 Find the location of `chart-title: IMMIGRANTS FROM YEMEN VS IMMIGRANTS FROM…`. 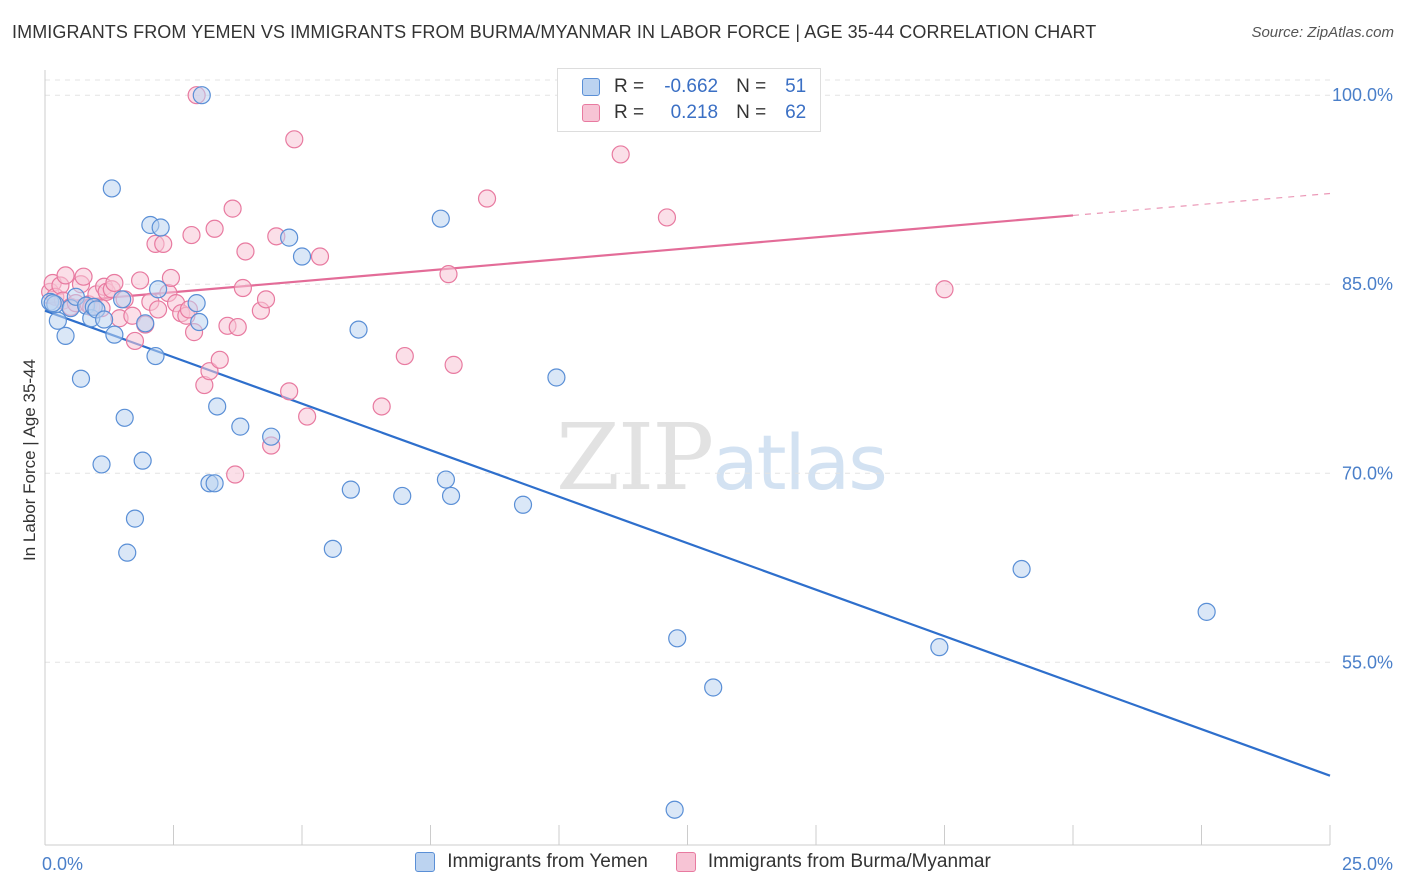

chart-title: IMMIGRANTS FROM YEMEN VS IMMIGRANTS FROM… is located at coordinates (554, 32).